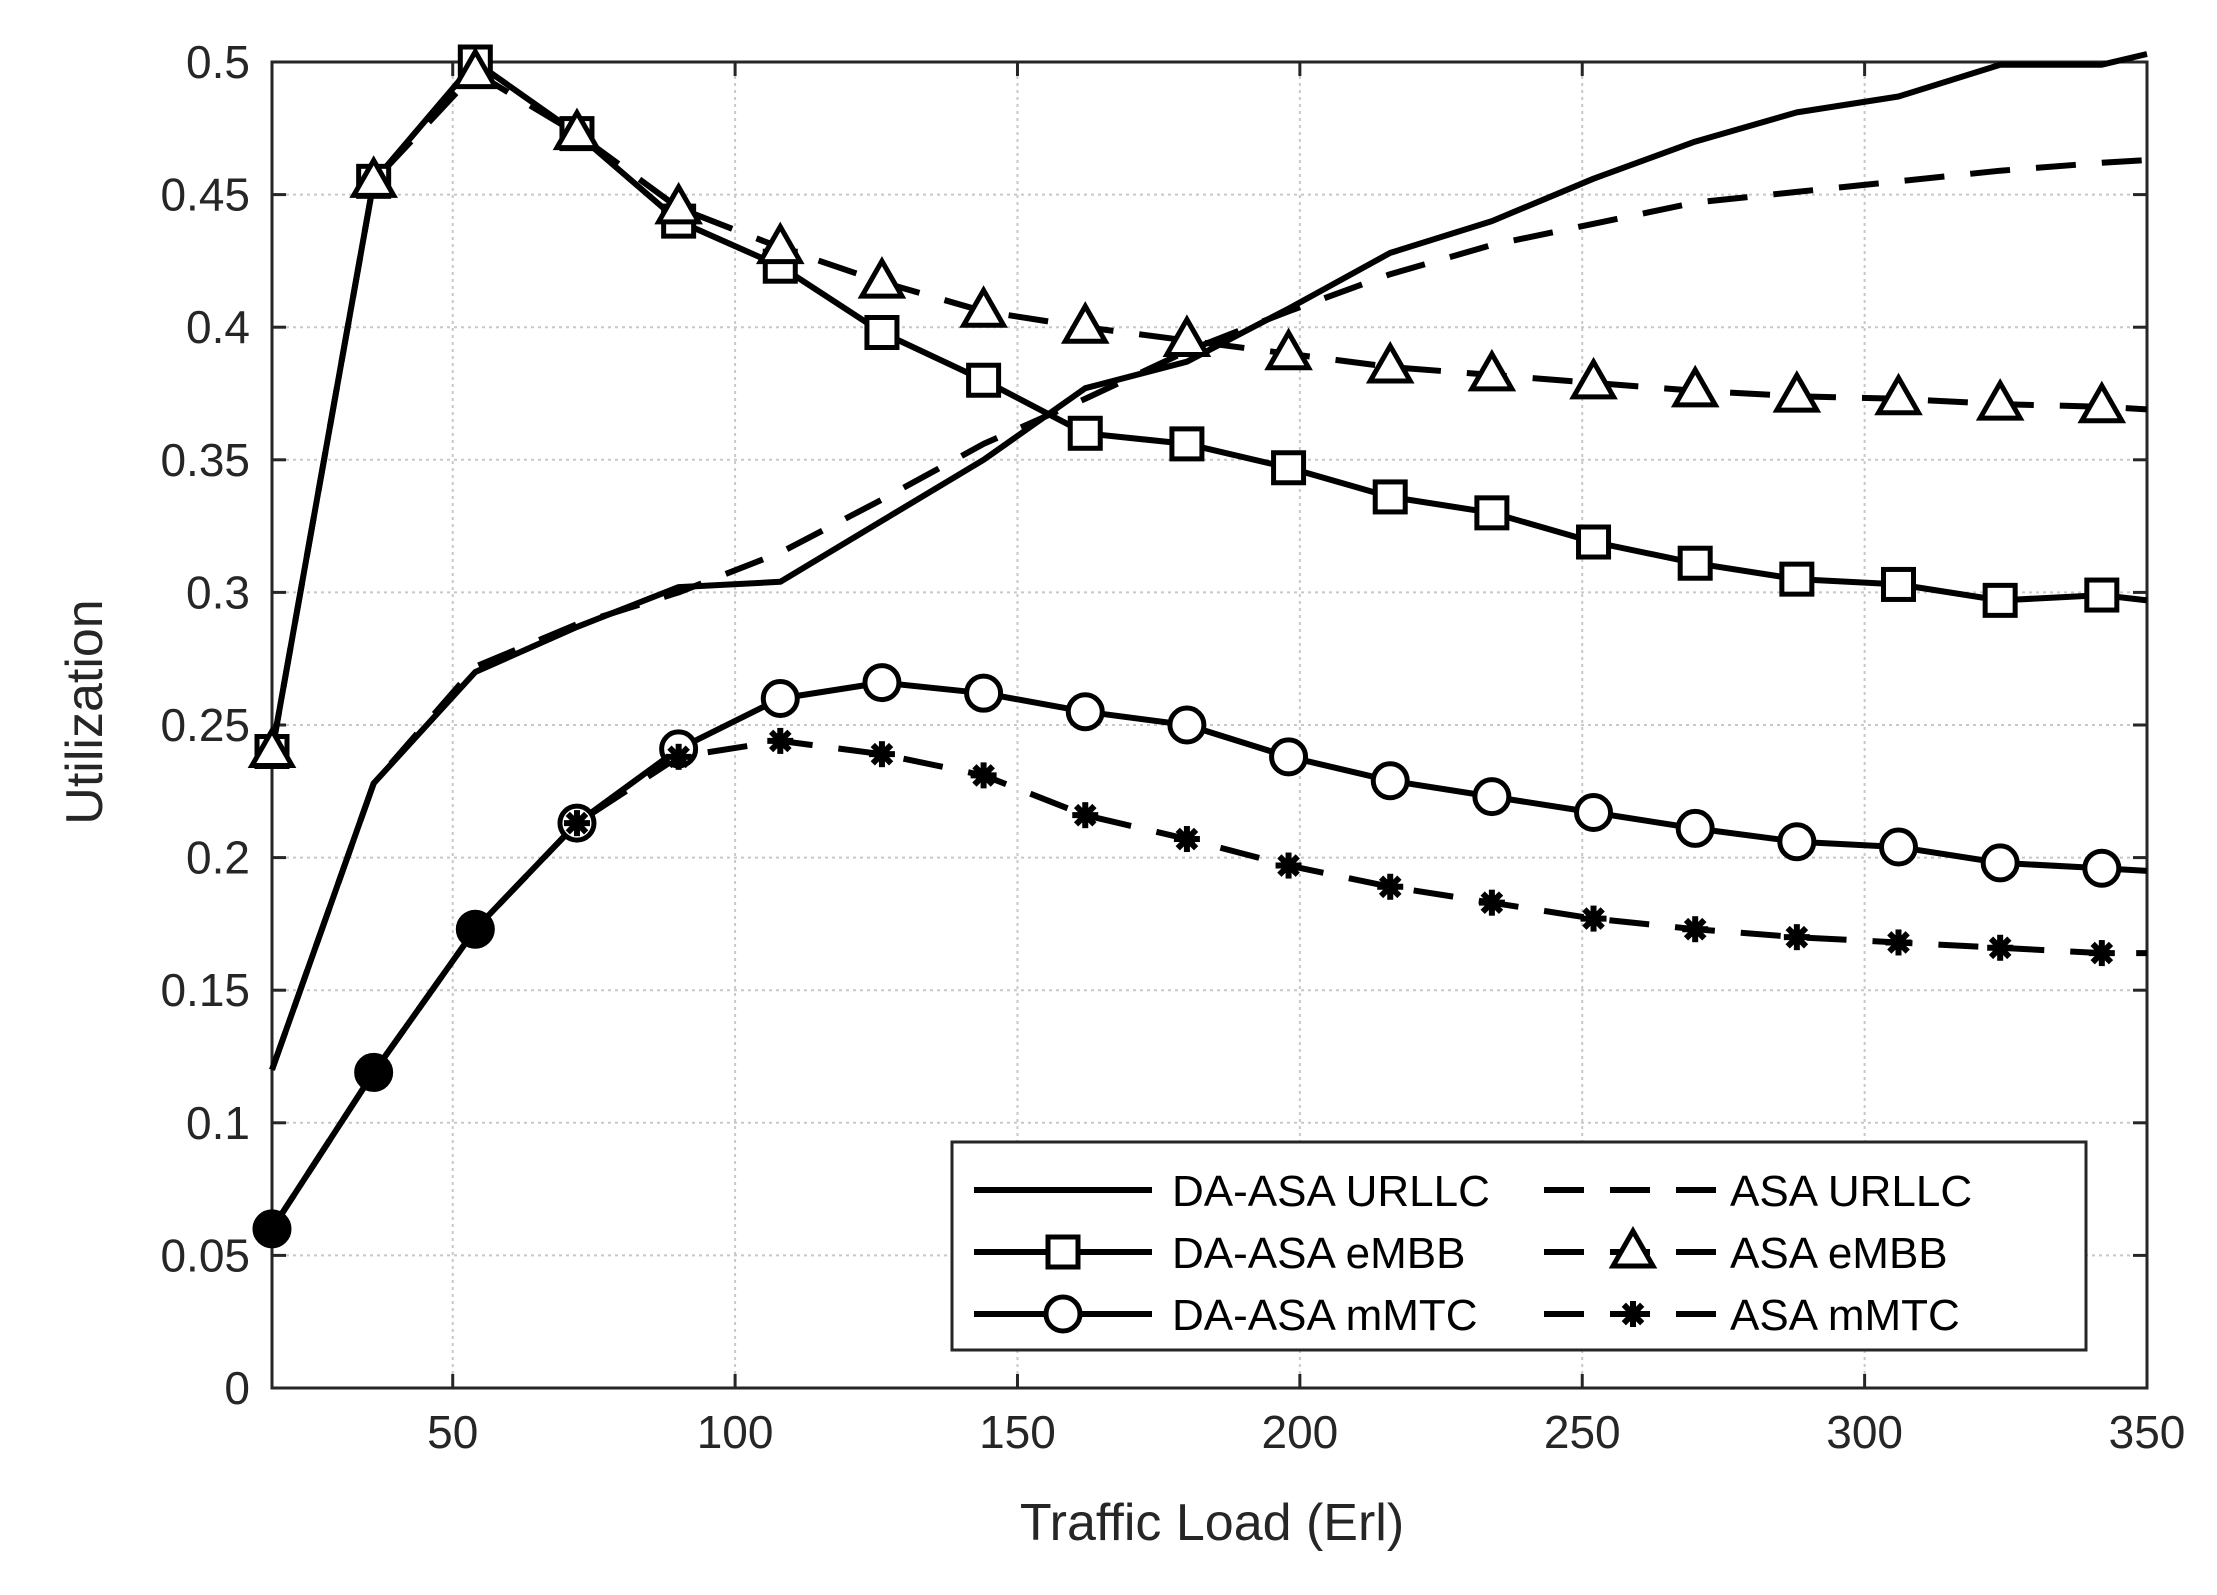 The width and height of the screenshot is (2217, 1595). I want to click on x-tick-label: 50, so click(452, 1432).